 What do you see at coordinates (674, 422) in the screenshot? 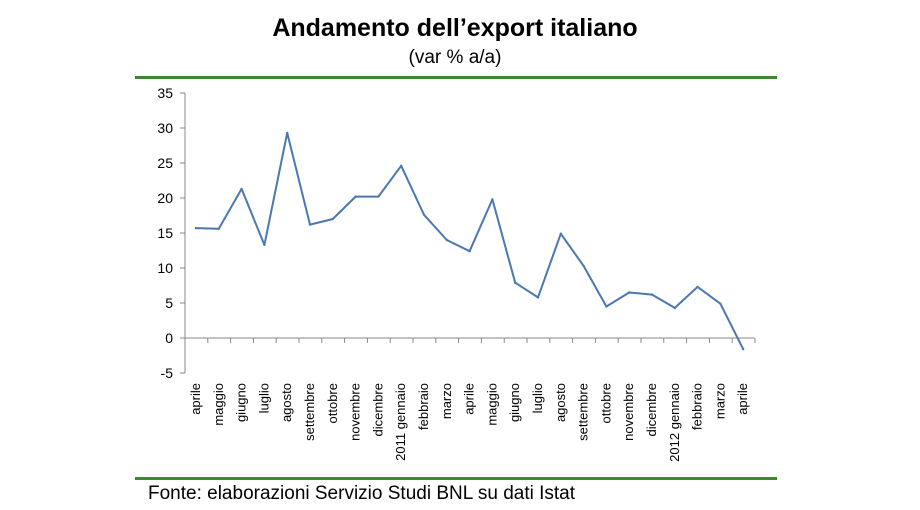
I see `x-tick-label: 2012 gennaio` at bounding box center [674, 422].